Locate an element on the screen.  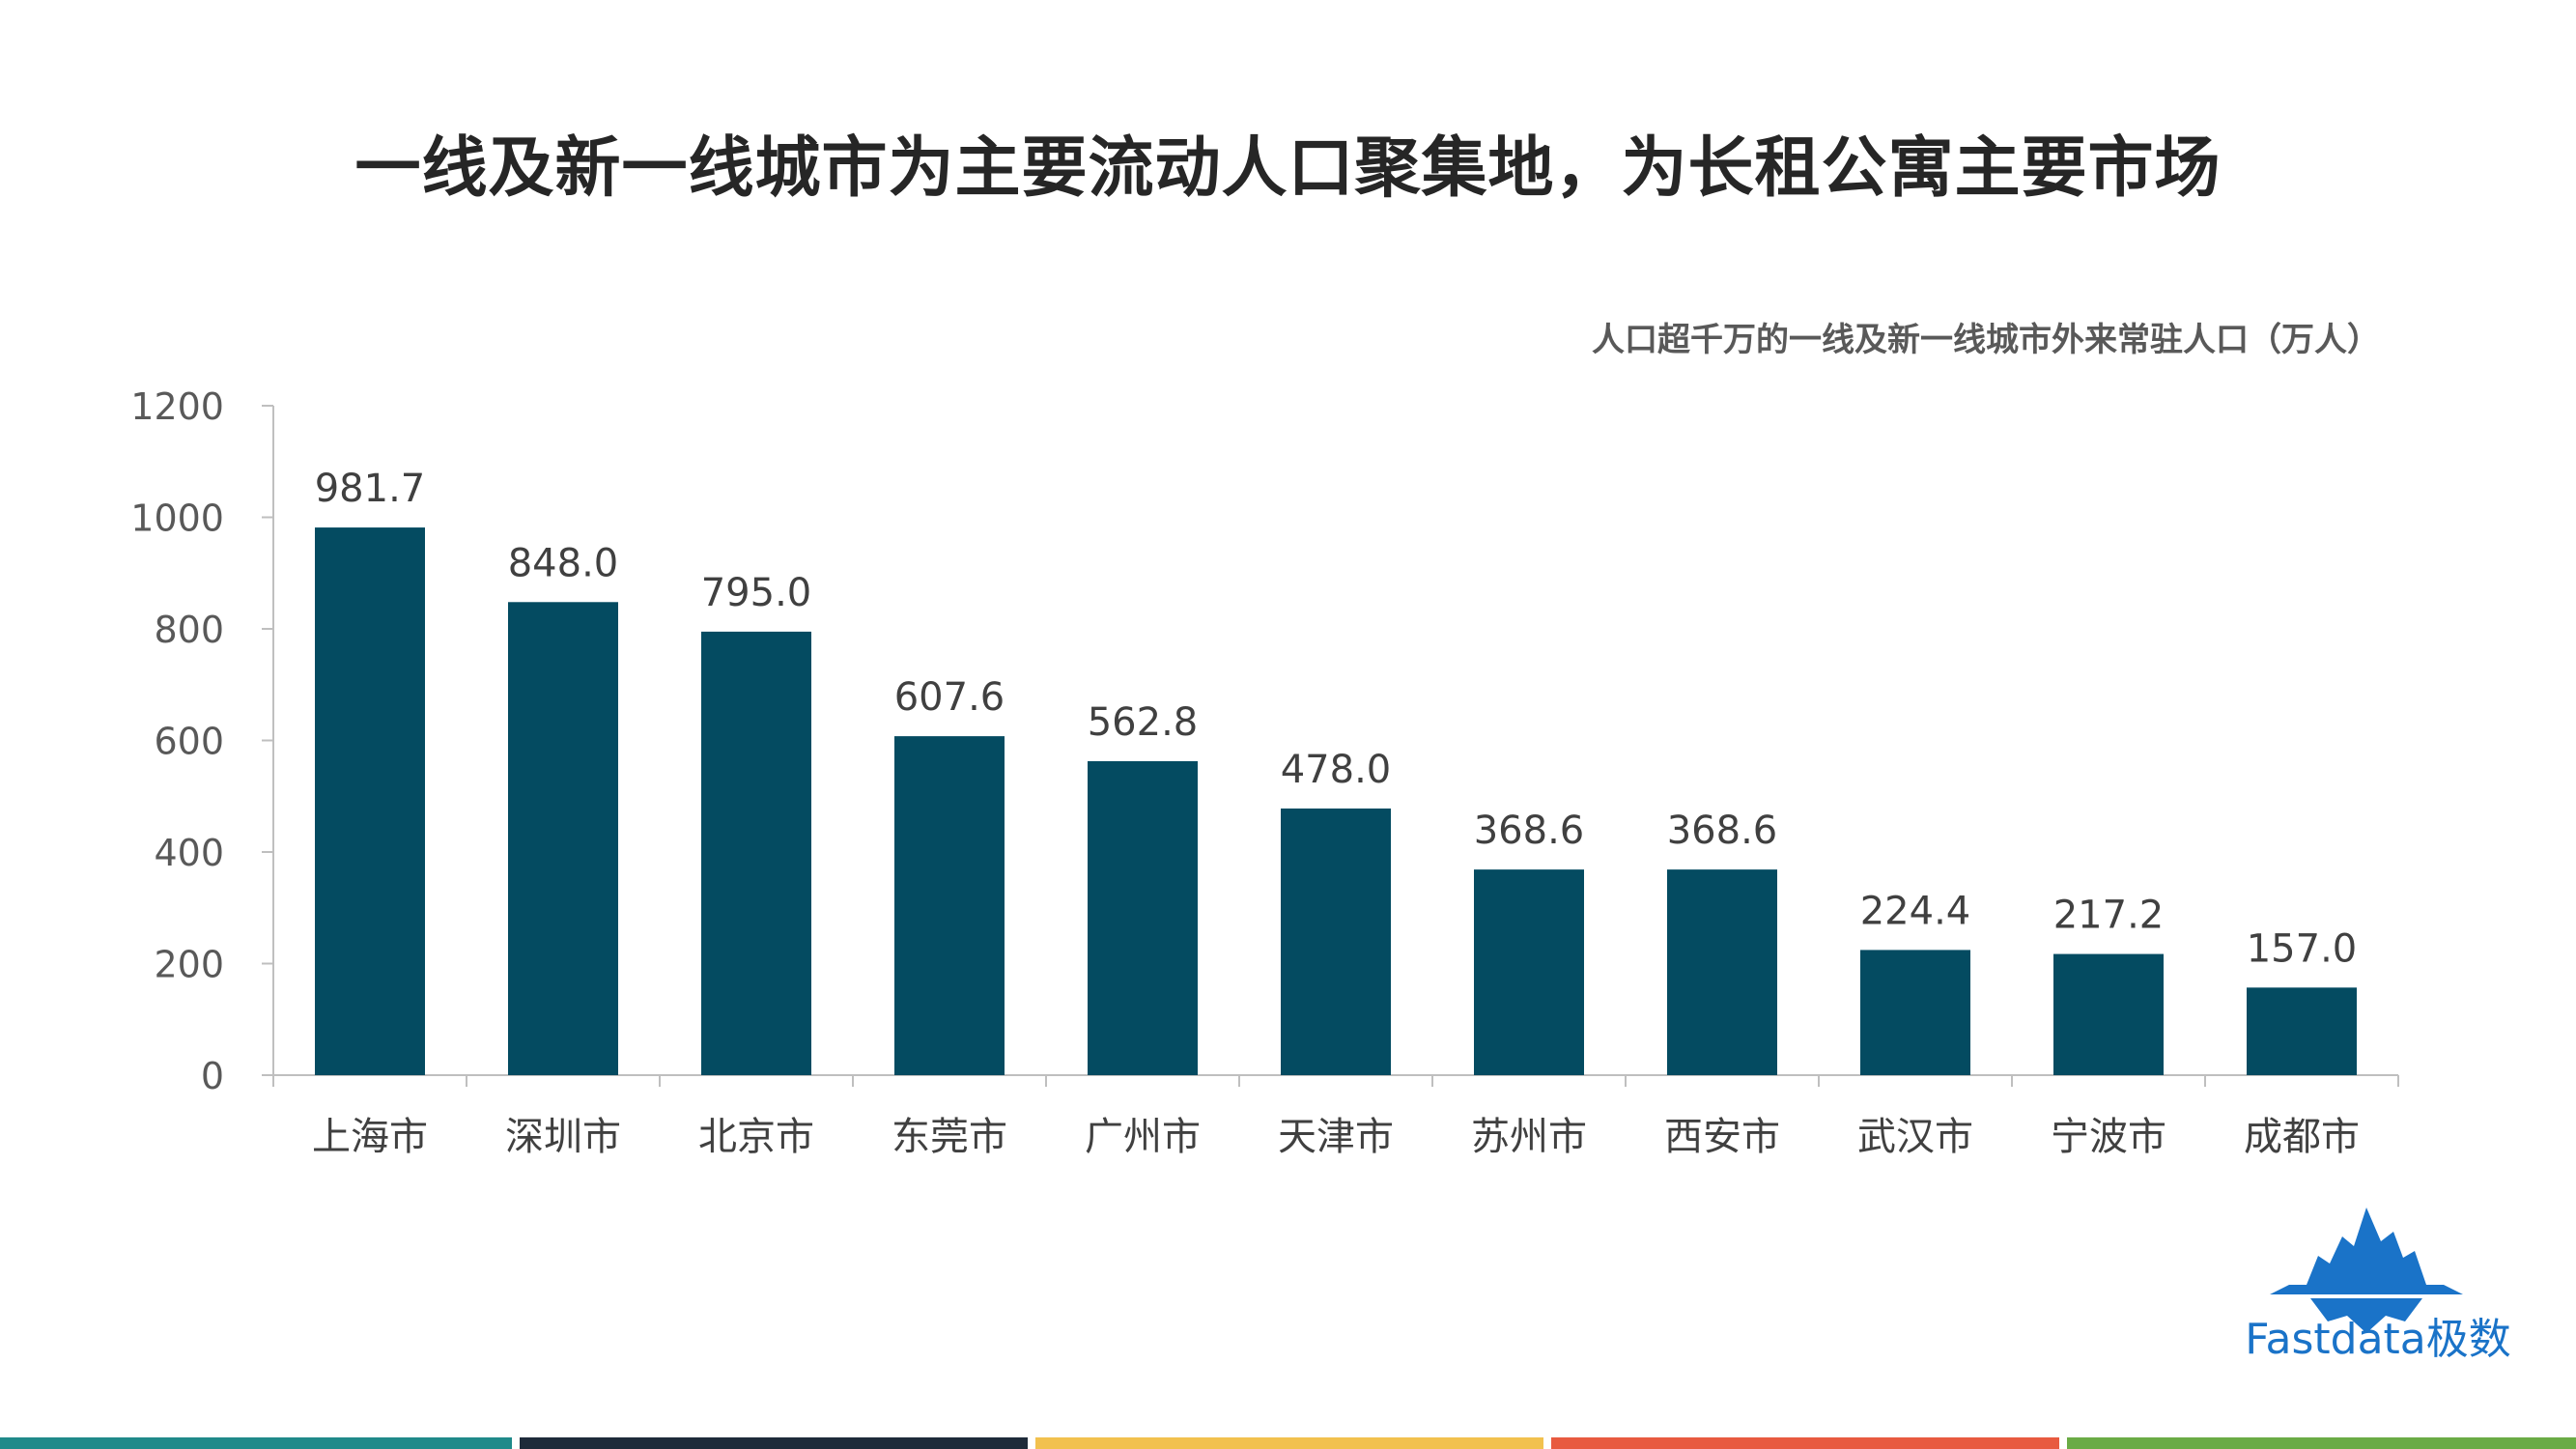
x-tick-label: 深圳市 is located at coordinates (563, 1137).